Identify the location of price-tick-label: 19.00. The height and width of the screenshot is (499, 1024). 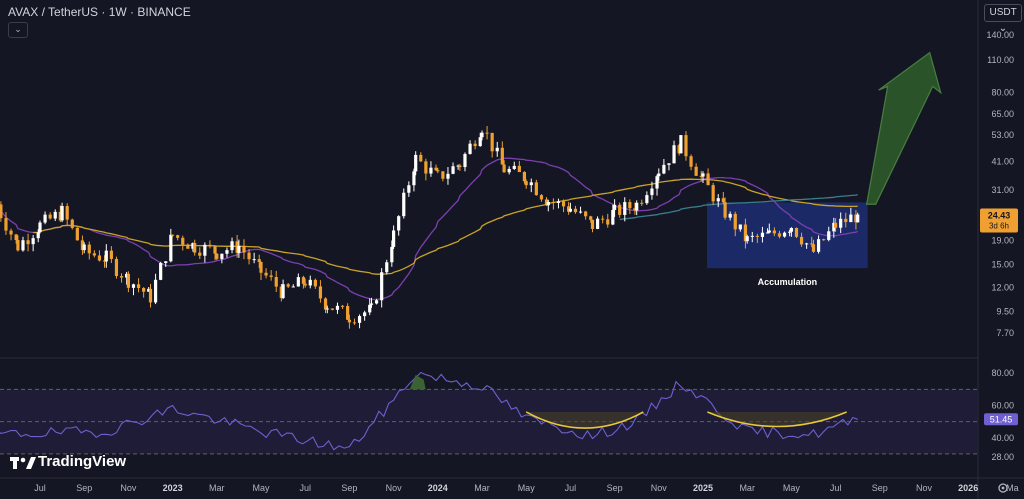
(1002, 240).